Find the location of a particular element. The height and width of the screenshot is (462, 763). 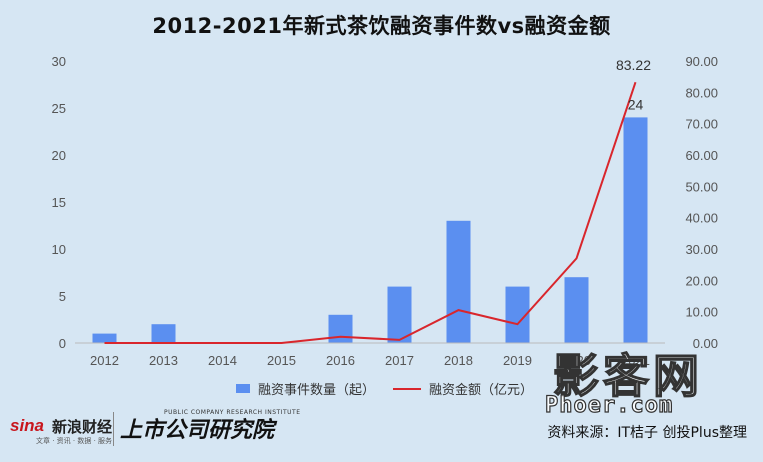

x-axis-tick-2020: 2020 is located at coordinates (576, 360).